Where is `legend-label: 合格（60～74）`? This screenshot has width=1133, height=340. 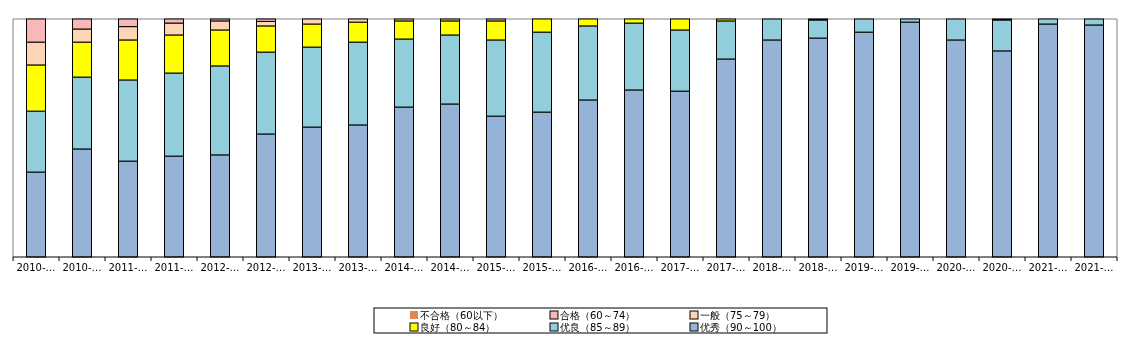
legend-label: 合格（60～74） is located at coordinates (598, 315).